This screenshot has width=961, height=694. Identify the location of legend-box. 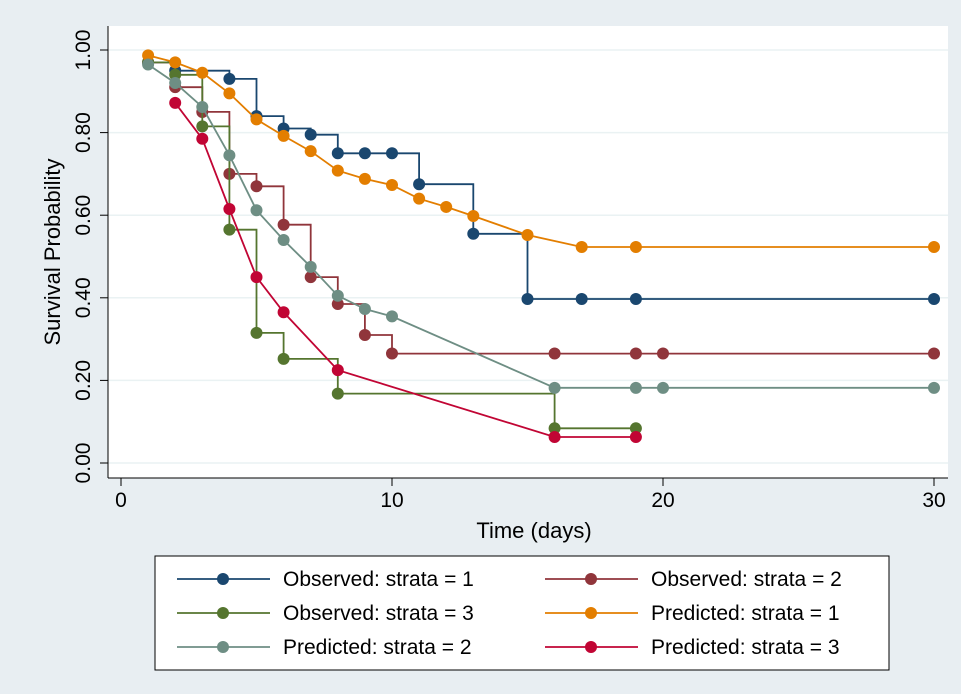
(522, 613).